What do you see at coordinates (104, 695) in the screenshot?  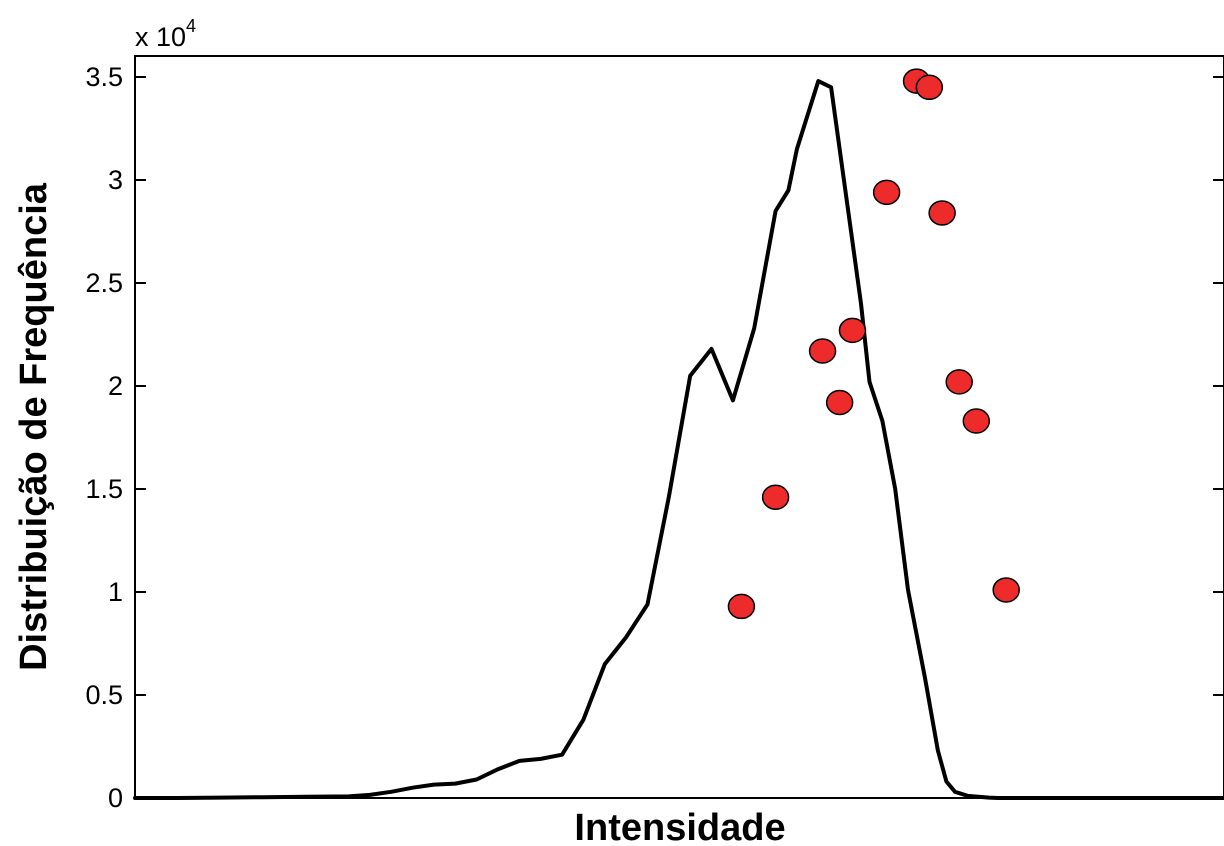 I see `y-tick-label: 0.5` at bounding box center [104, 695].